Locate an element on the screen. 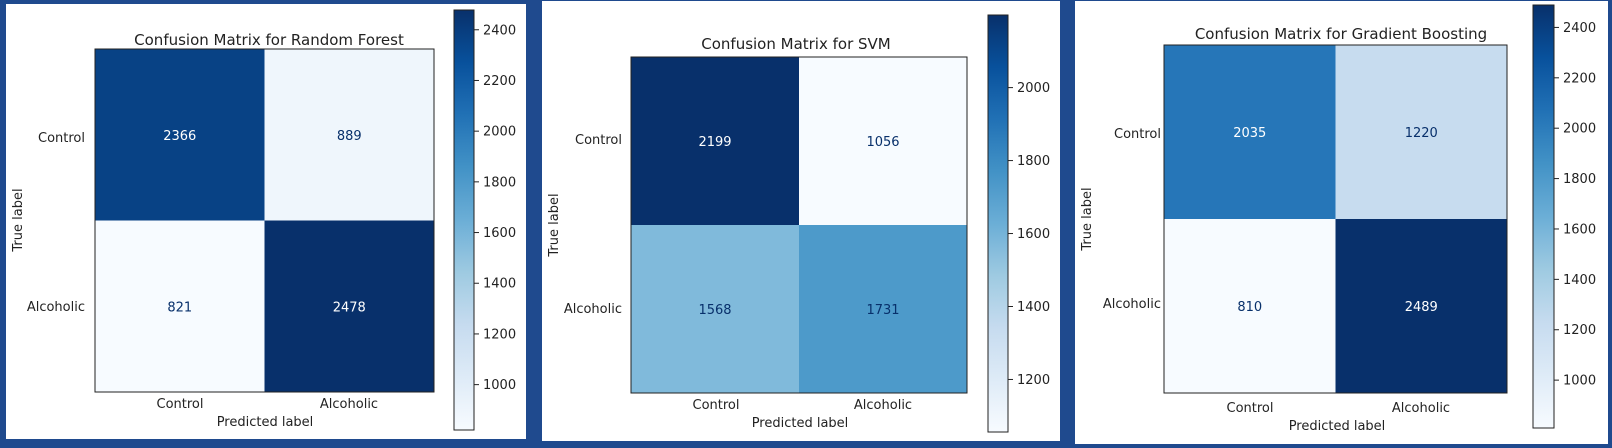 Image resolution: width=1612 pixels, height=448 pixels. cell-value-label: 1731 is located at coordinates (882, 310).